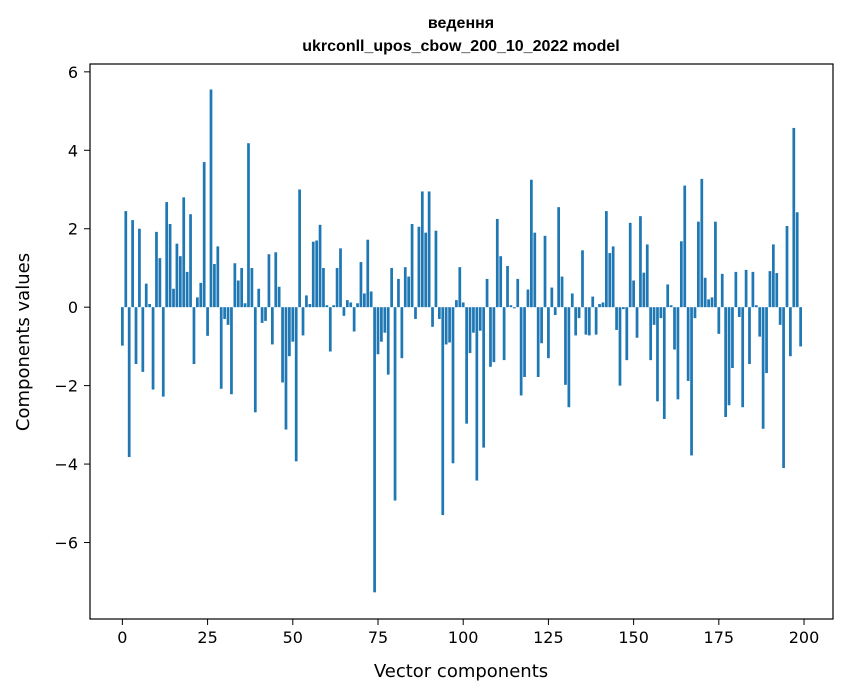 This screenshot has height=696, width=847. Describe the element at coordinates (66, 464) in the screenshot. I see `y-tick-label: −4` at that location.